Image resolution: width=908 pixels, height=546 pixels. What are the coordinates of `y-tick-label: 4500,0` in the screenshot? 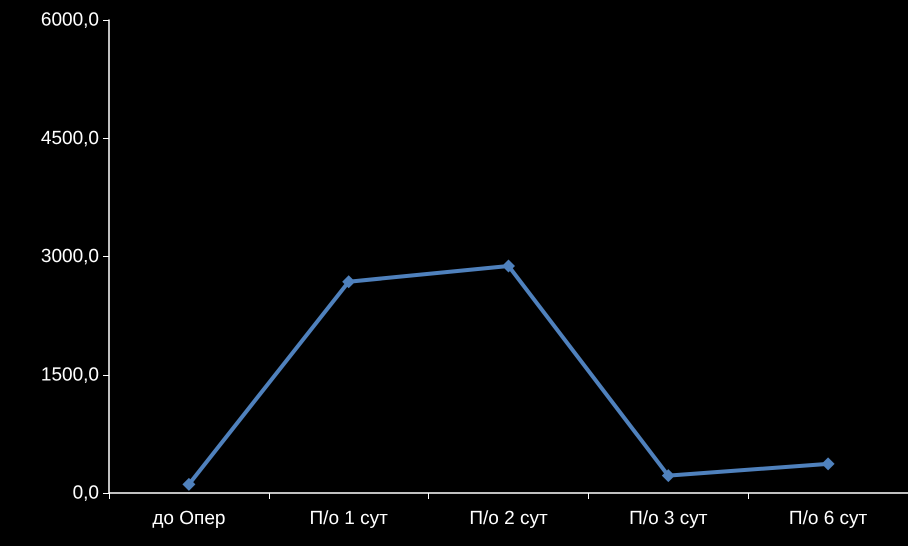 It's located at (69, 138).